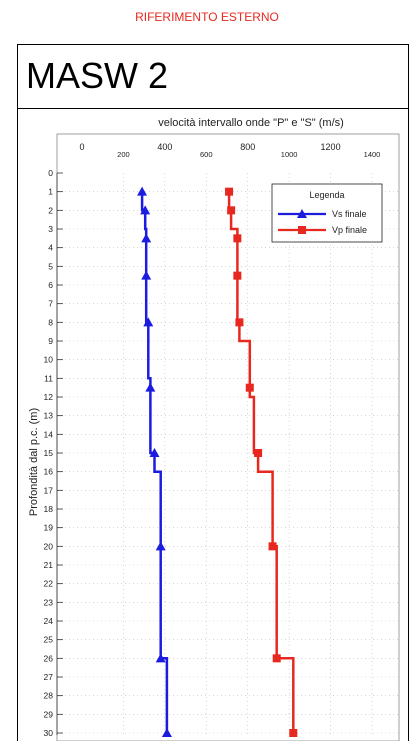 Image resolution: width=414 pixels, height=741 pixels. What do you see at coordinates (50, 304) in the screenshot?
I see `y-tick-label: 7` at bounding box center [50, 304].